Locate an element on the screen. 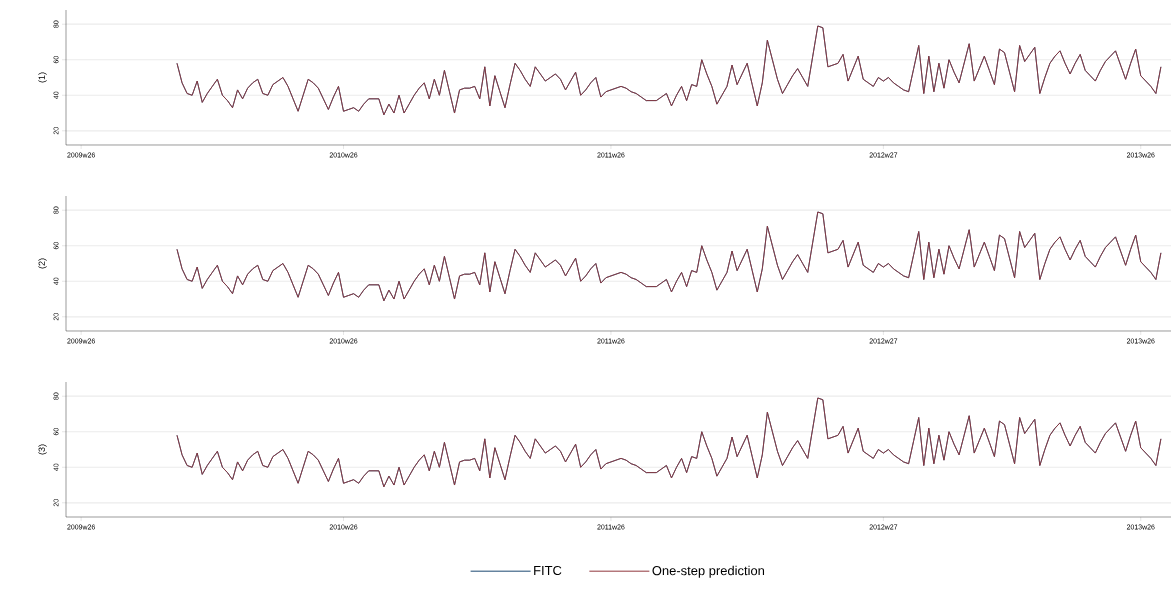 This screenshot has width=1171, height=598. y-axis-title: (1) is located at coordinates (42, 77).